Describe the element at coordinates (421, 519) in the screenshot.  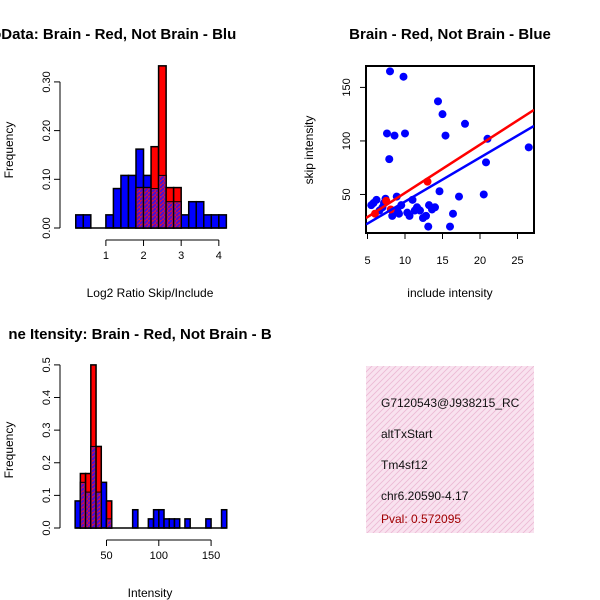
I see `info-pval: Pval: 0.572095` at that location.